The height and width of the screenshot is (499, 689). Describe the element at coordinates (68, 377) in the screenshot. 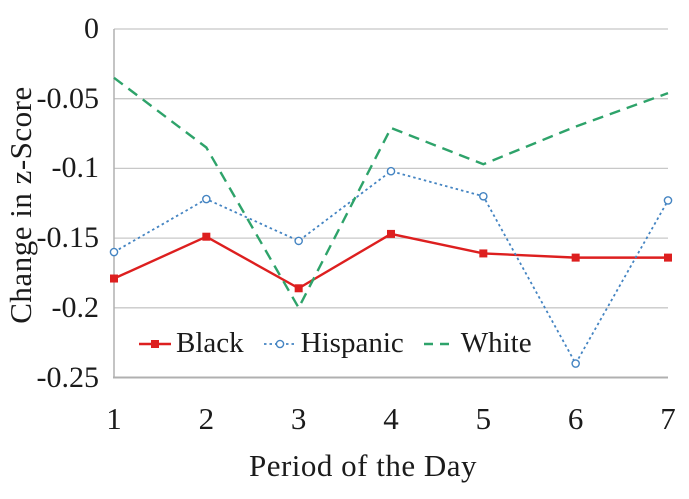

I see `y-tick-label: -0.25` at that location.